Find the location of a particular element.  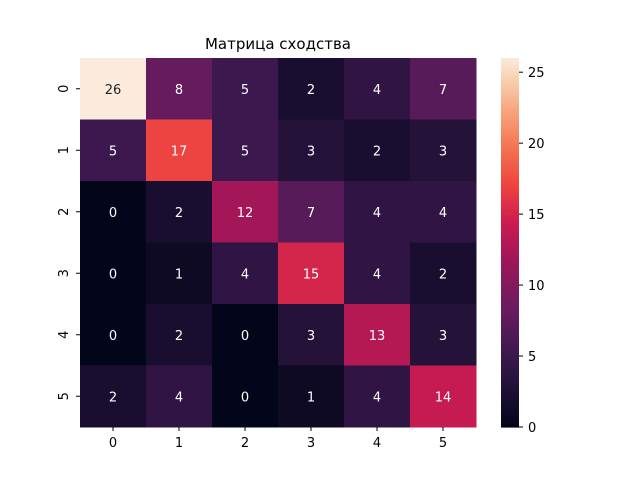

colorbar-tick-label: 5 is located at coordinates (532, 357).